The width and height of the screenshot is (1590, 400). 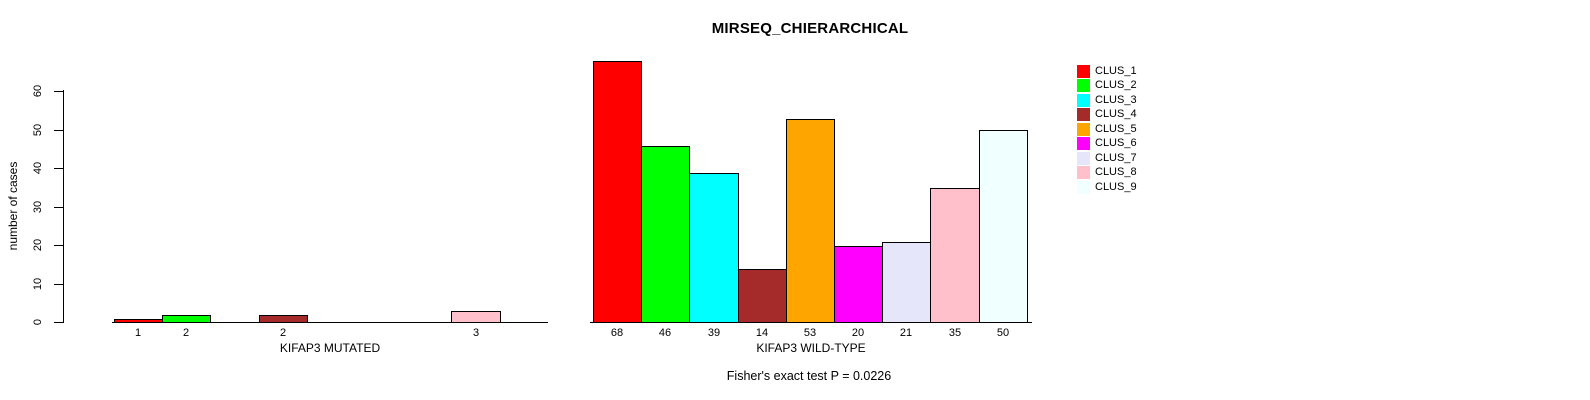 What do you see at coordinates (1003, 333) in the screenshot?
I see `bar-label-wildtype-clus_9: 50` at bounding box center [1003, 333].